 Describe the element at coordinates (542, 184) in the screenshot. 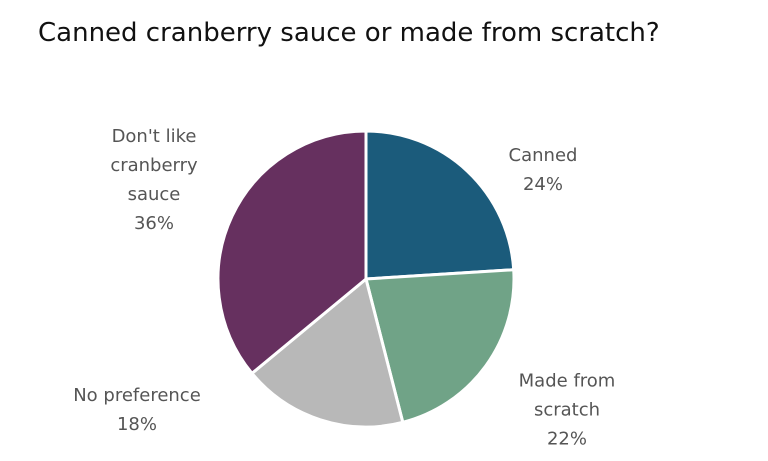

I see `value-label: 24%` at that location.